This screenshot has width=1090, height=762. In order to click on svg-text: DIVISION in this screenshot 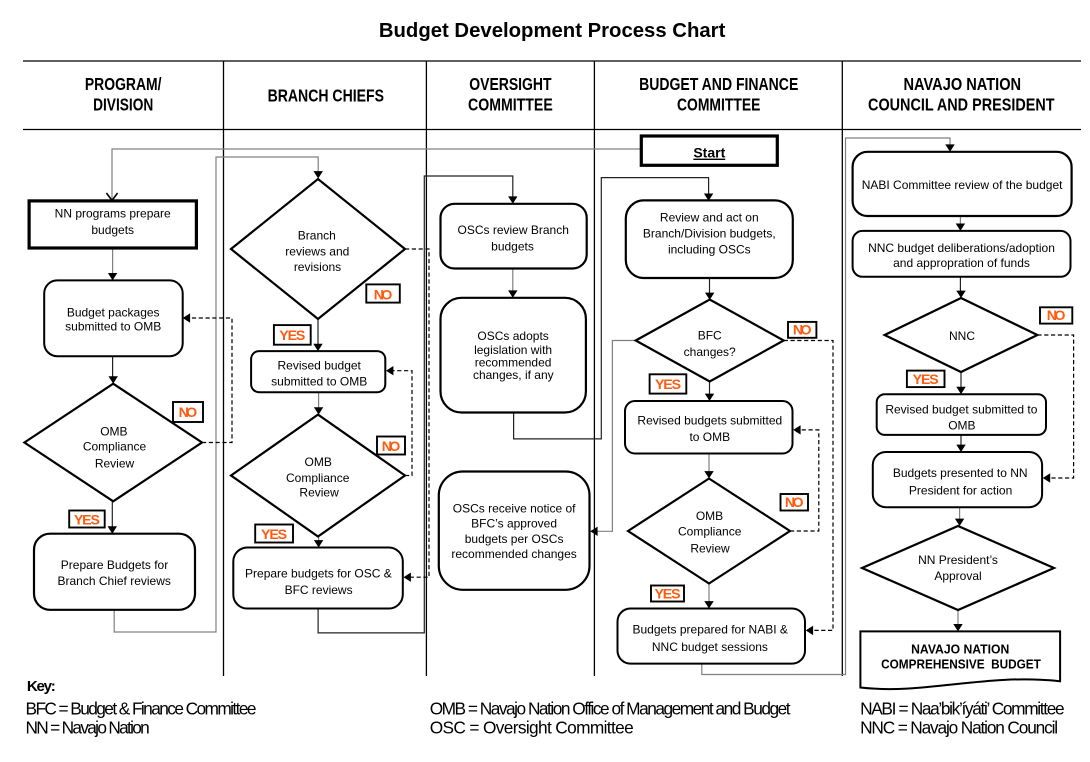, I will do `click(123, 104)`.